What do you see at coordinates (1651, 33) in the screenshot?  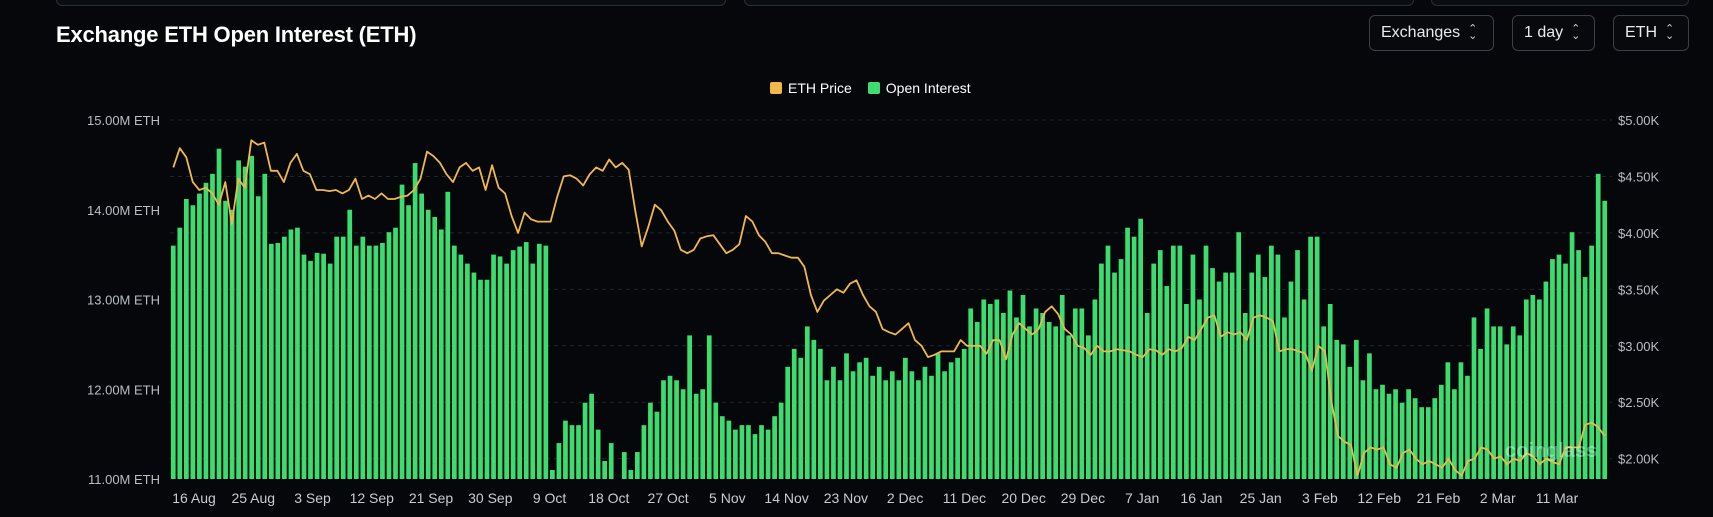 I see `unit-select: ETH ⌃ ⌄` at bounding box center [1651, 33].